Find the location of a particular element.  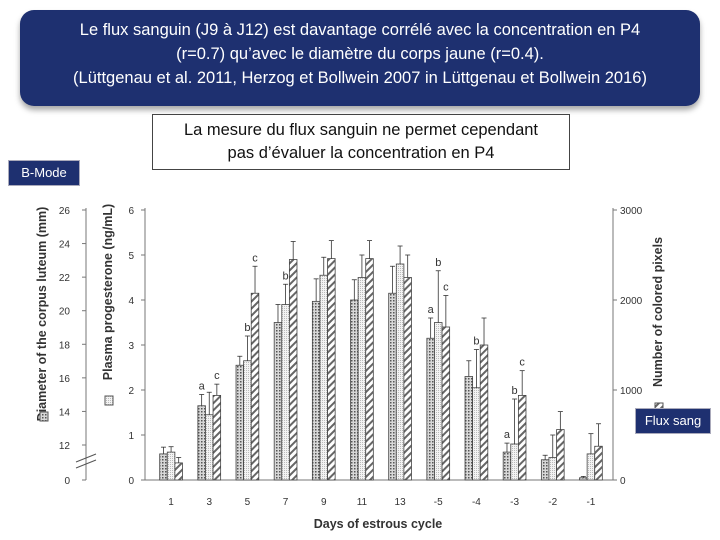

x-tick-label: 13 is located at coordinates (401, 502).